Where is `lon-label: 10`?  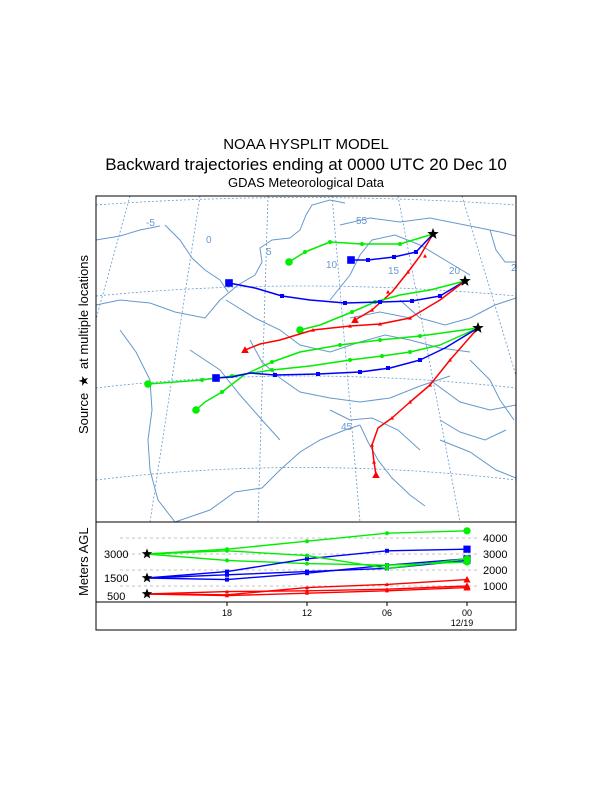
lon-label: 10 is located at coordinates (332, 265).